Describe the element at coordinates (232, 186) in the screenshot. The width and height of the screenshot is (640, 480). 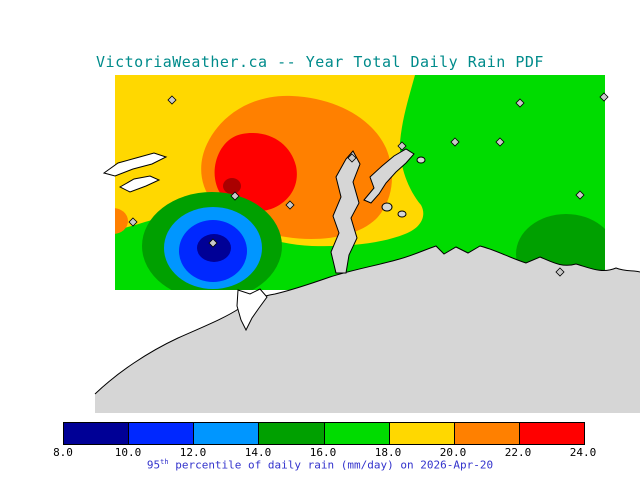
I see `contour-region-24plus` at that location.